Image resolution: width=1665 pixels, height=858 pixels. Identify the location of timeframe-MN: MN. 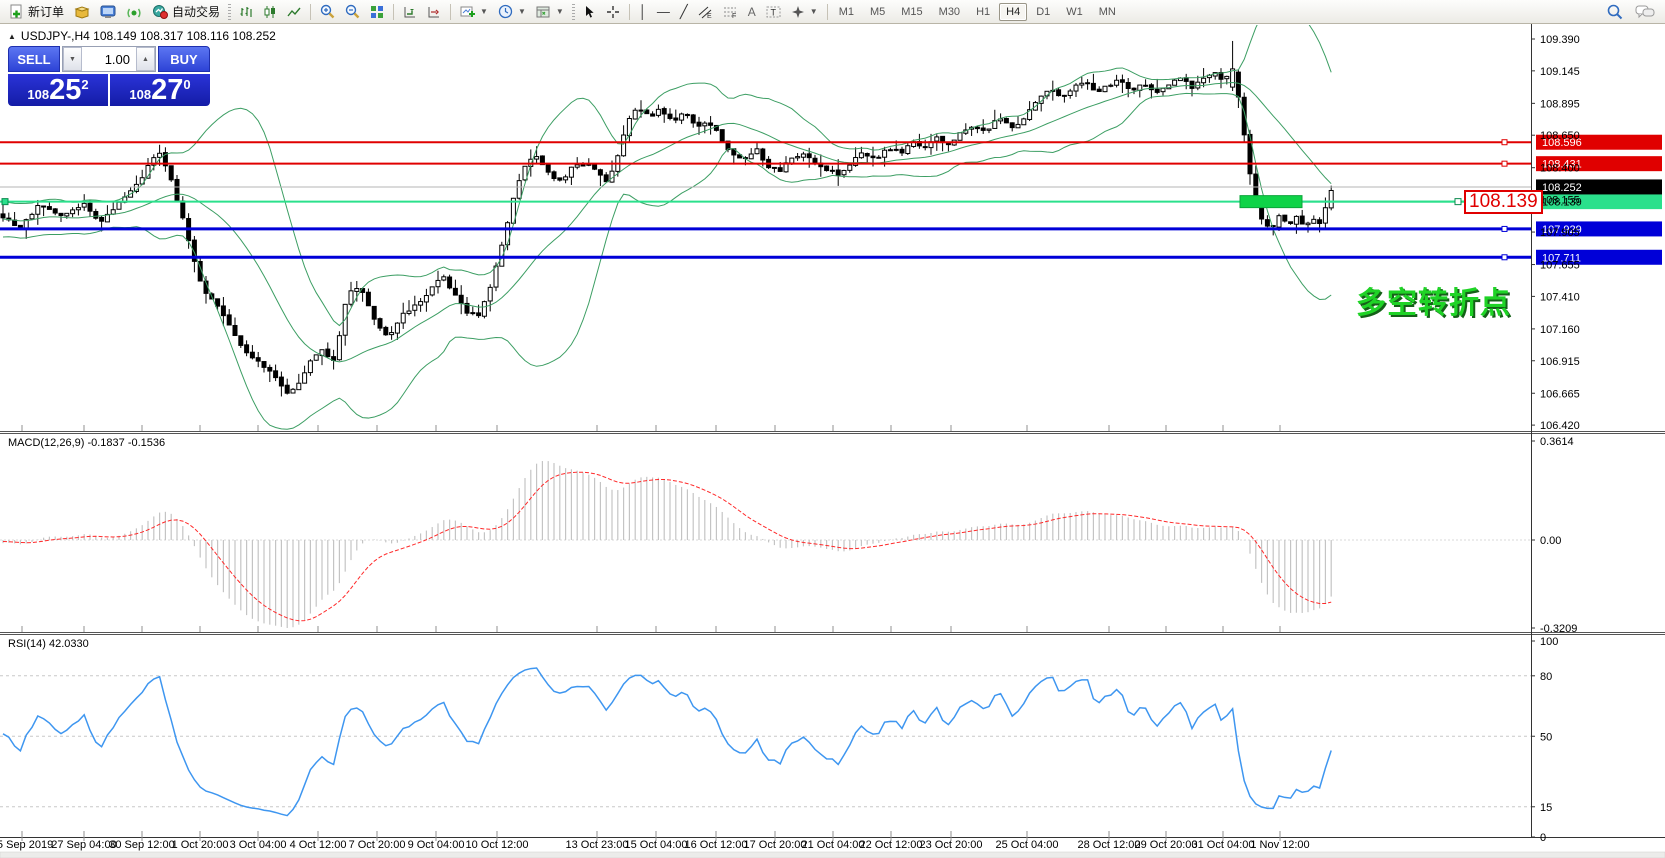
(1107, 11).